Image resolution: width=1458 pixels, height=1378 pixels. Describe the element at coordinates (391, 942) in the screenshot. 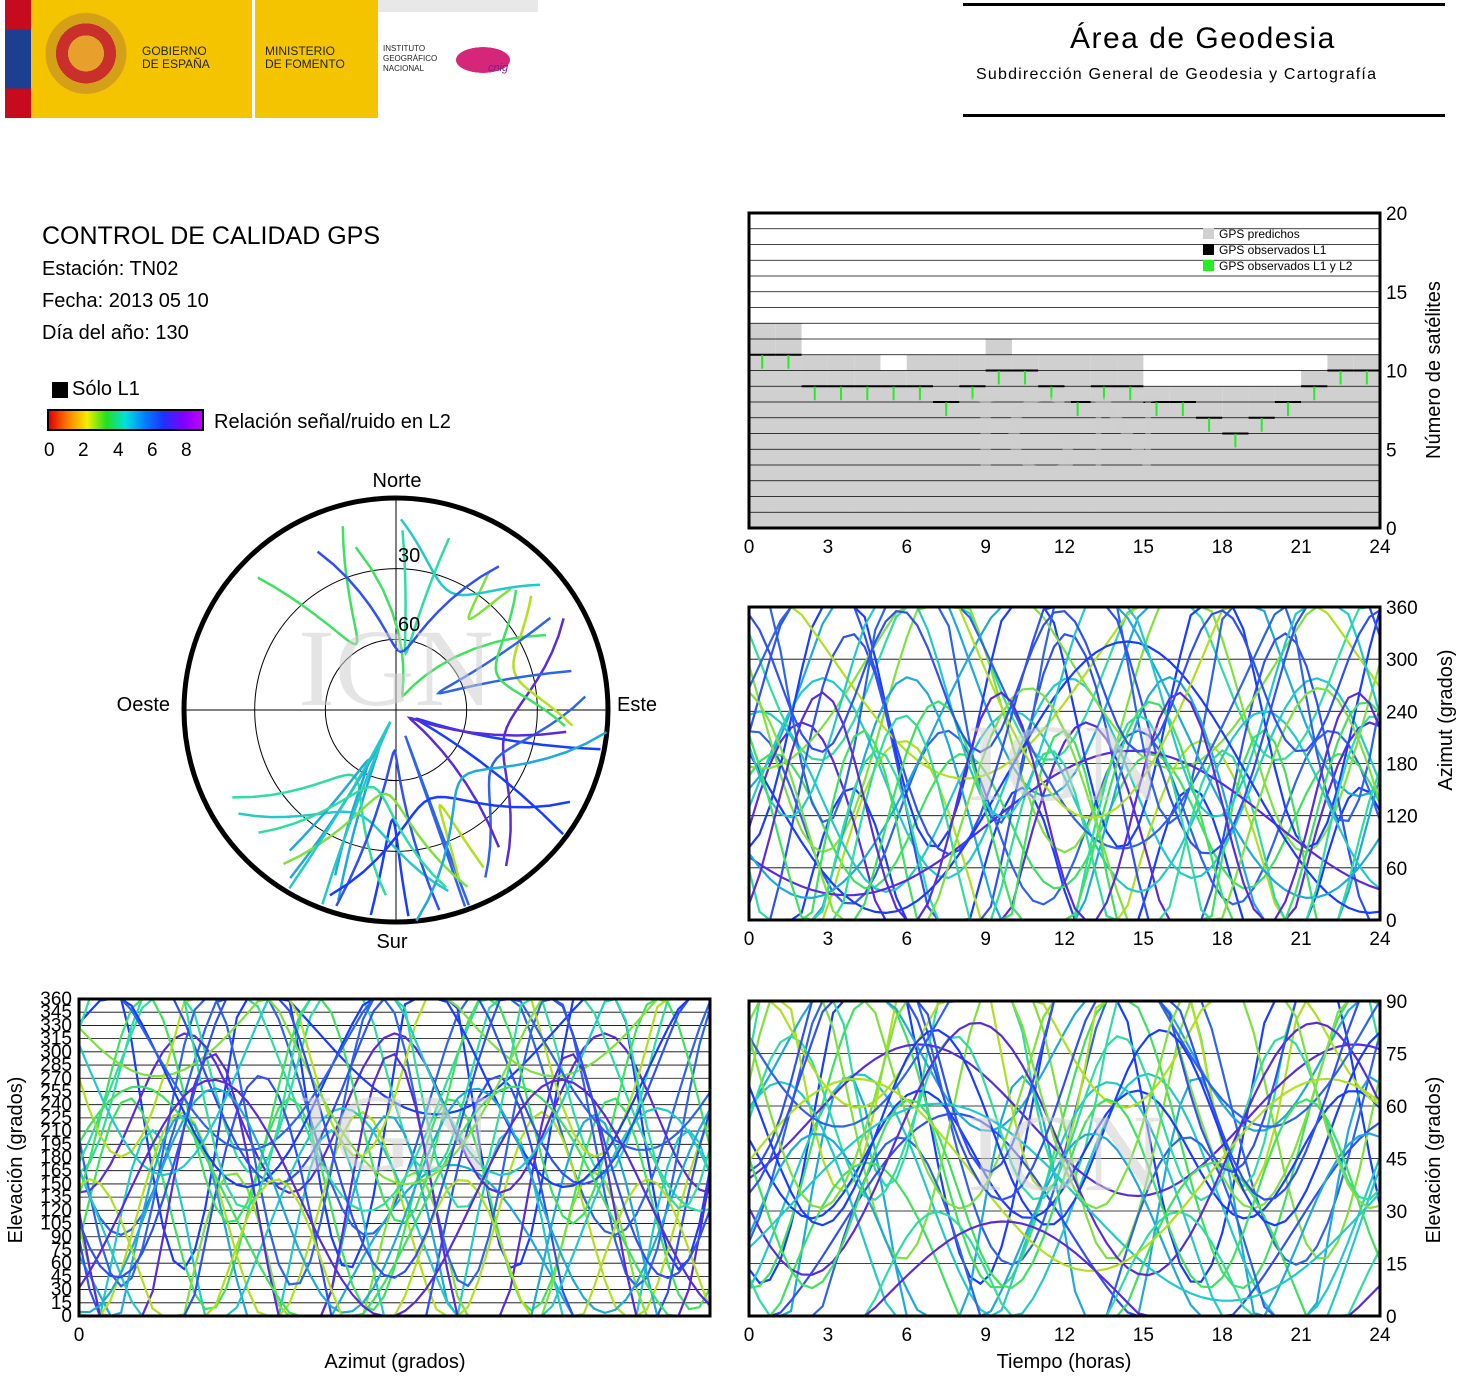

I see `south-label: Sur` at that location.